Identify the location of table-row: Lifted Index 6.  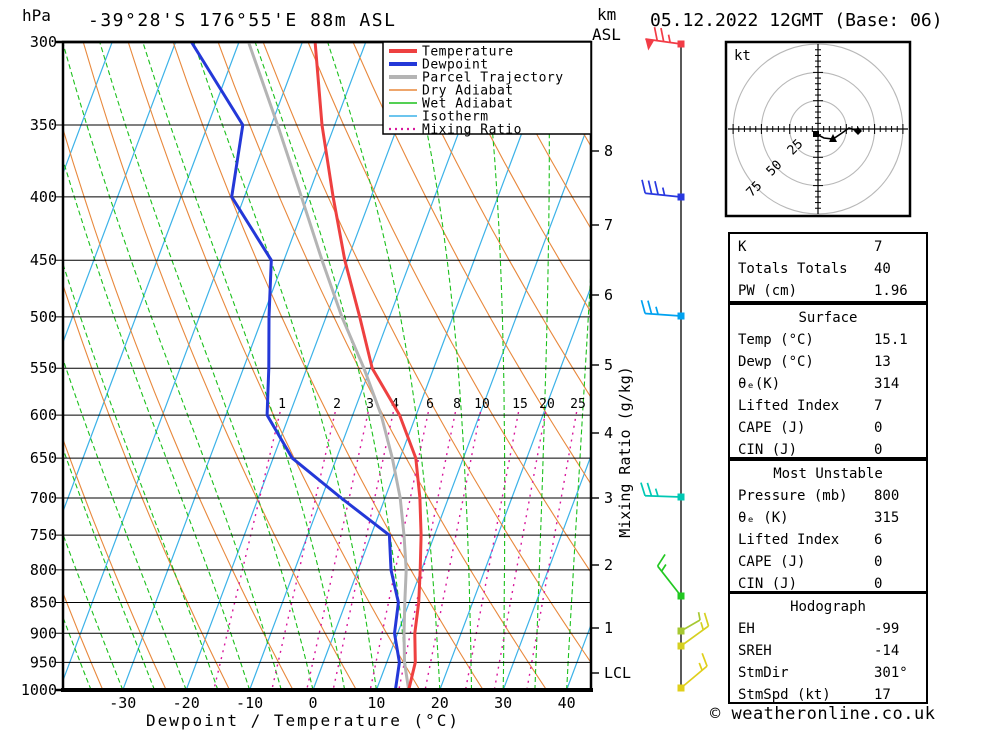
(828, 540).